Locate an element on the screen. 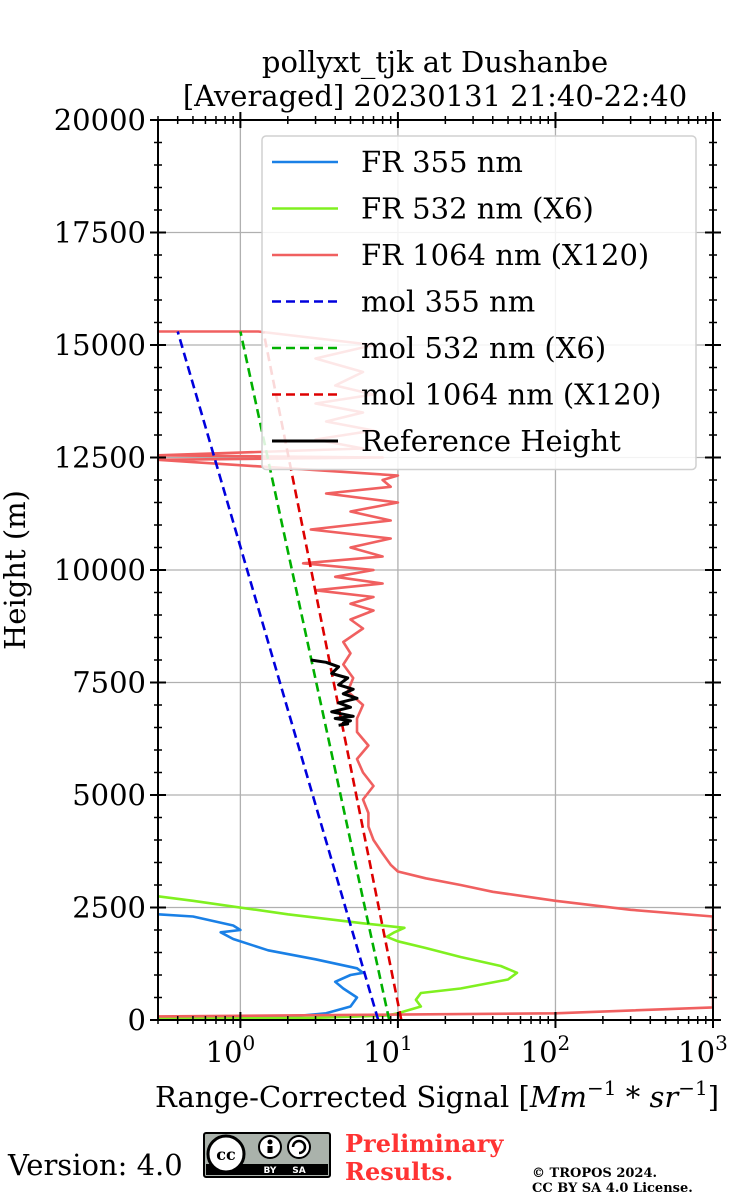 The image size is (750, 1200). cc-icon is located at coordinates (226, 1154).